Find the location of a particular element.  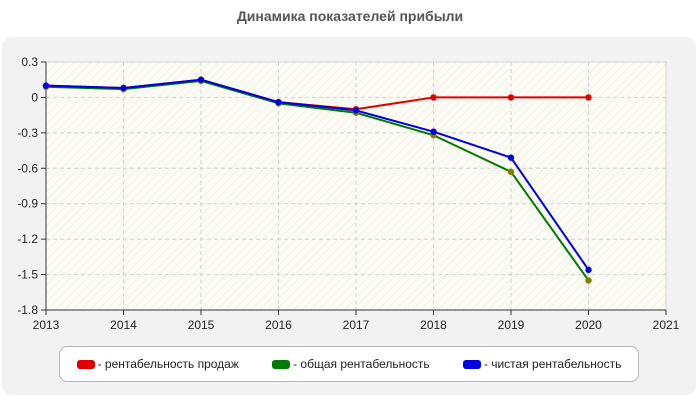

x-tick-label: 2014 is located at coordinates (123, 325).